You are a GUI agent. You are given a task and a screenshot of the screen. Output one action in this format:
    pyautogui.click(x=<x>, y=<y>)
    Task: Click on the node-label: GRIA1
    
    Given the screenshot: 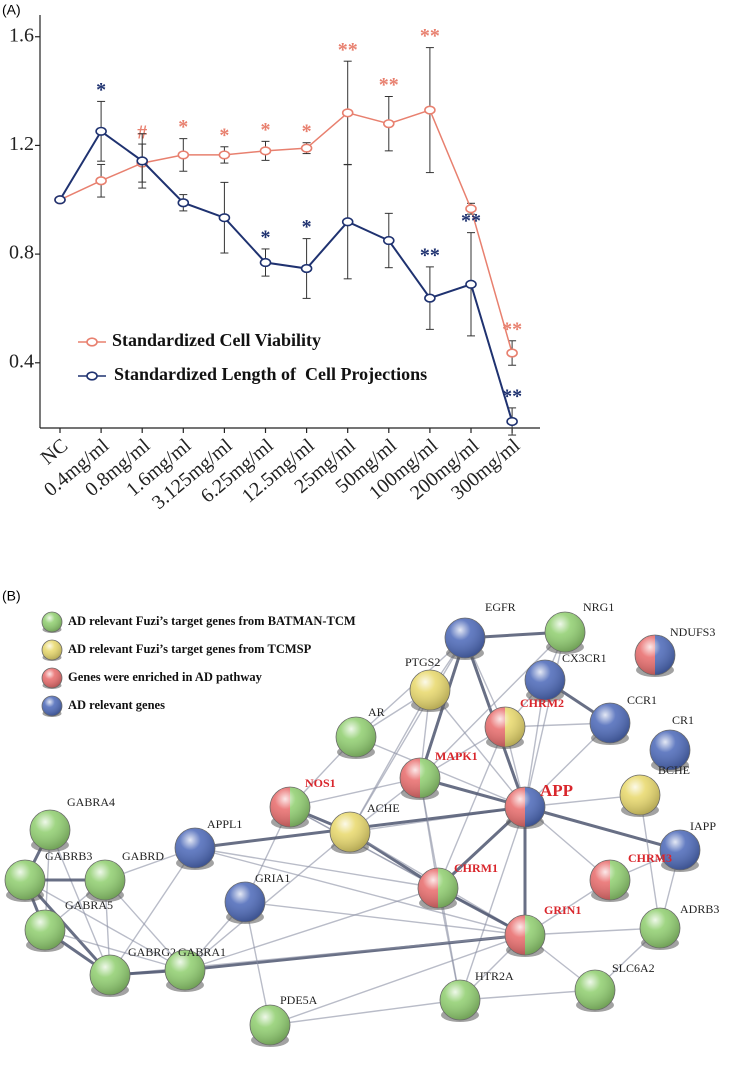 What is the action you would take?
    pyautogui.click(x=272, y=878)
    